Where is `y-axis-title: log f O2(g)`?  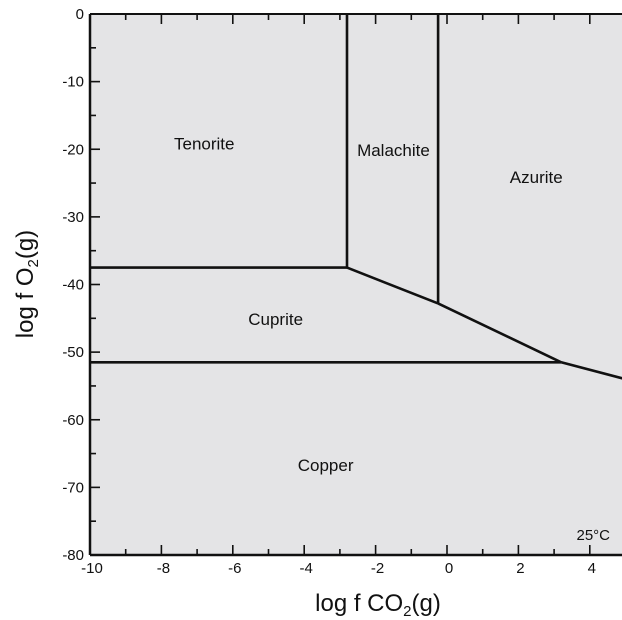 y-axis-title: log f O2(g) is located at coordinates (27, 284).